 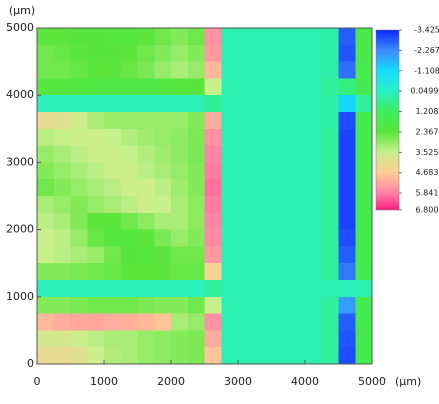 What do you see at coordinates (22, 10) in the screenshot?
I see `y-axis-label: (μm)` at bounding box center [22, 10].